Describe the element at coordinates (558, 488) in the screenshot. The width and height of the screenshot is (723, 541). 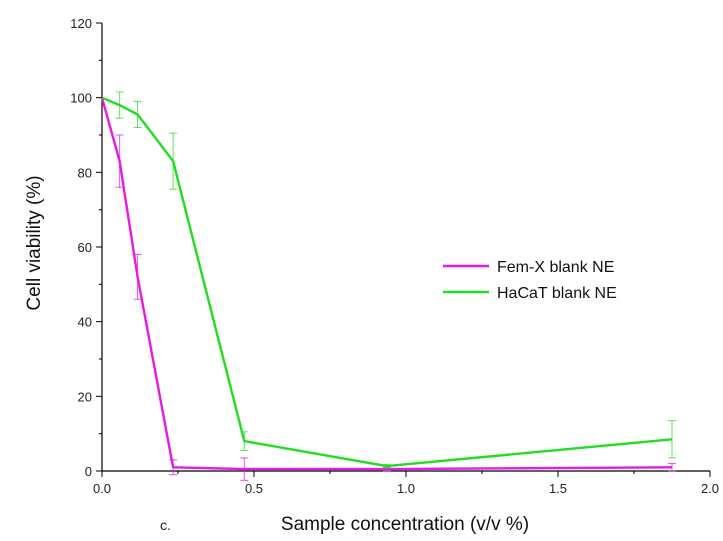
I see `x-tick-label: 1.5` at that location.